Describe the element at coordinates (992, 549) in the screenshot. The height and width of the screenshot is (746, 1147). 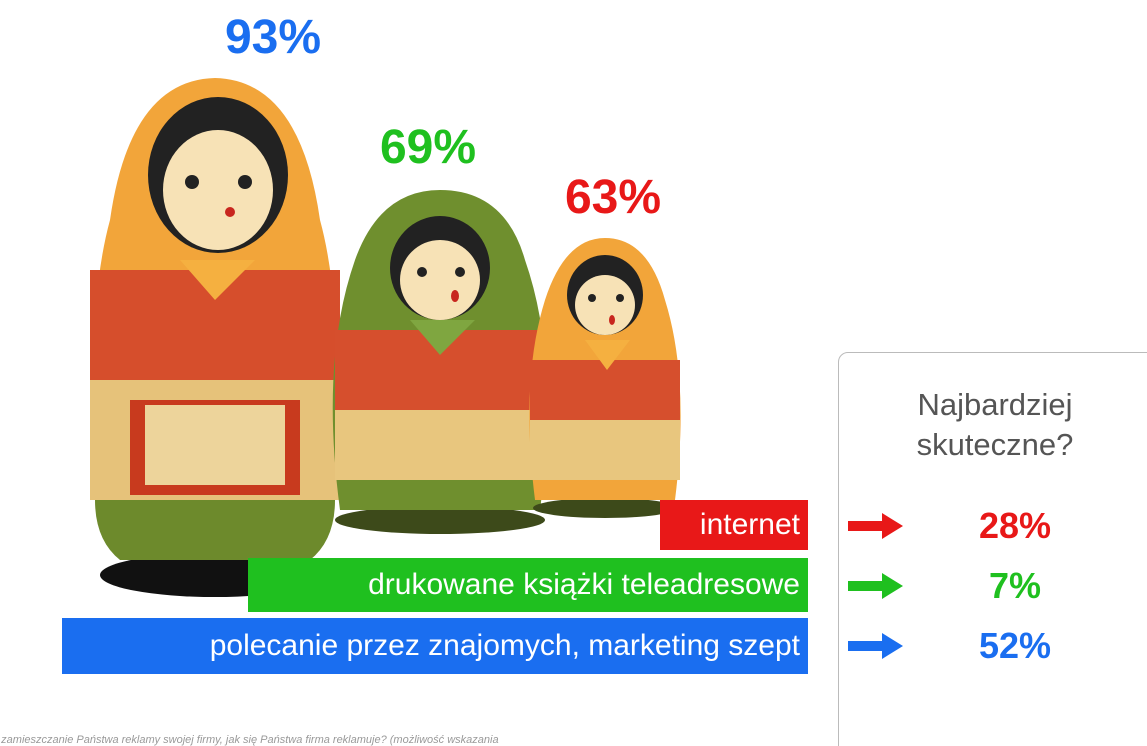
I see `effectiveness-box` at that location.